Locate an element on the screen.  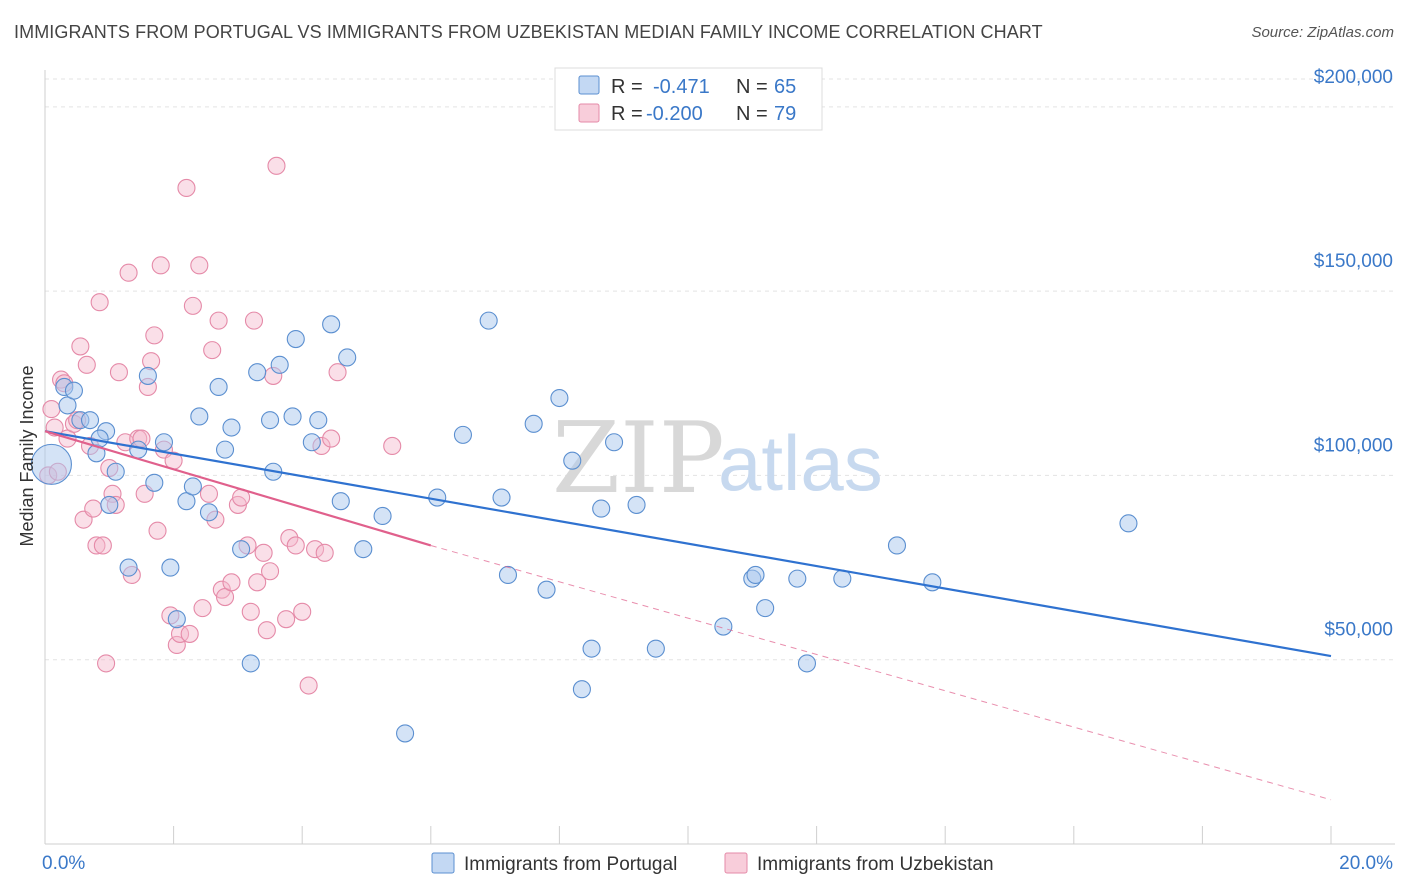
legend-r-value-portugal: -0.471 is located at coordinates (681, 87).